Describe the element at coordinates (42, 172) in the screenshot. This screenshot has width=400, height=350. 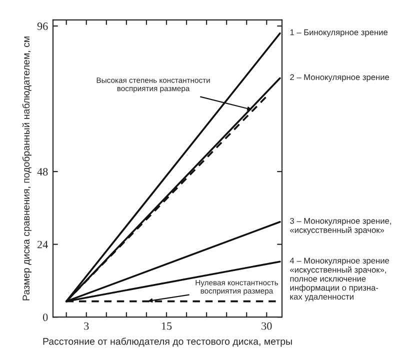
I see `y-tick-label: 48` at that location.